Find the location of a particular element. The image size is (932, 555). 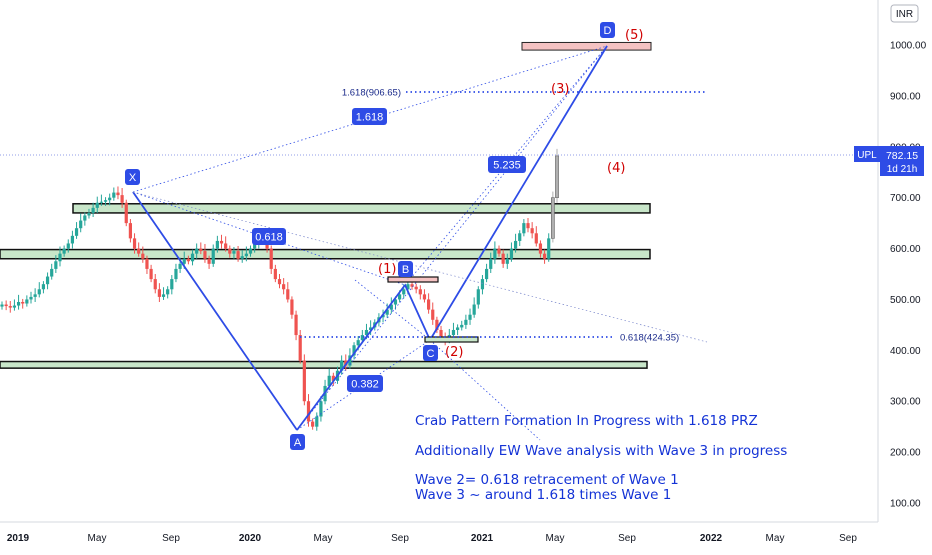

point-x-label-box is located at coordinates (132, 177).